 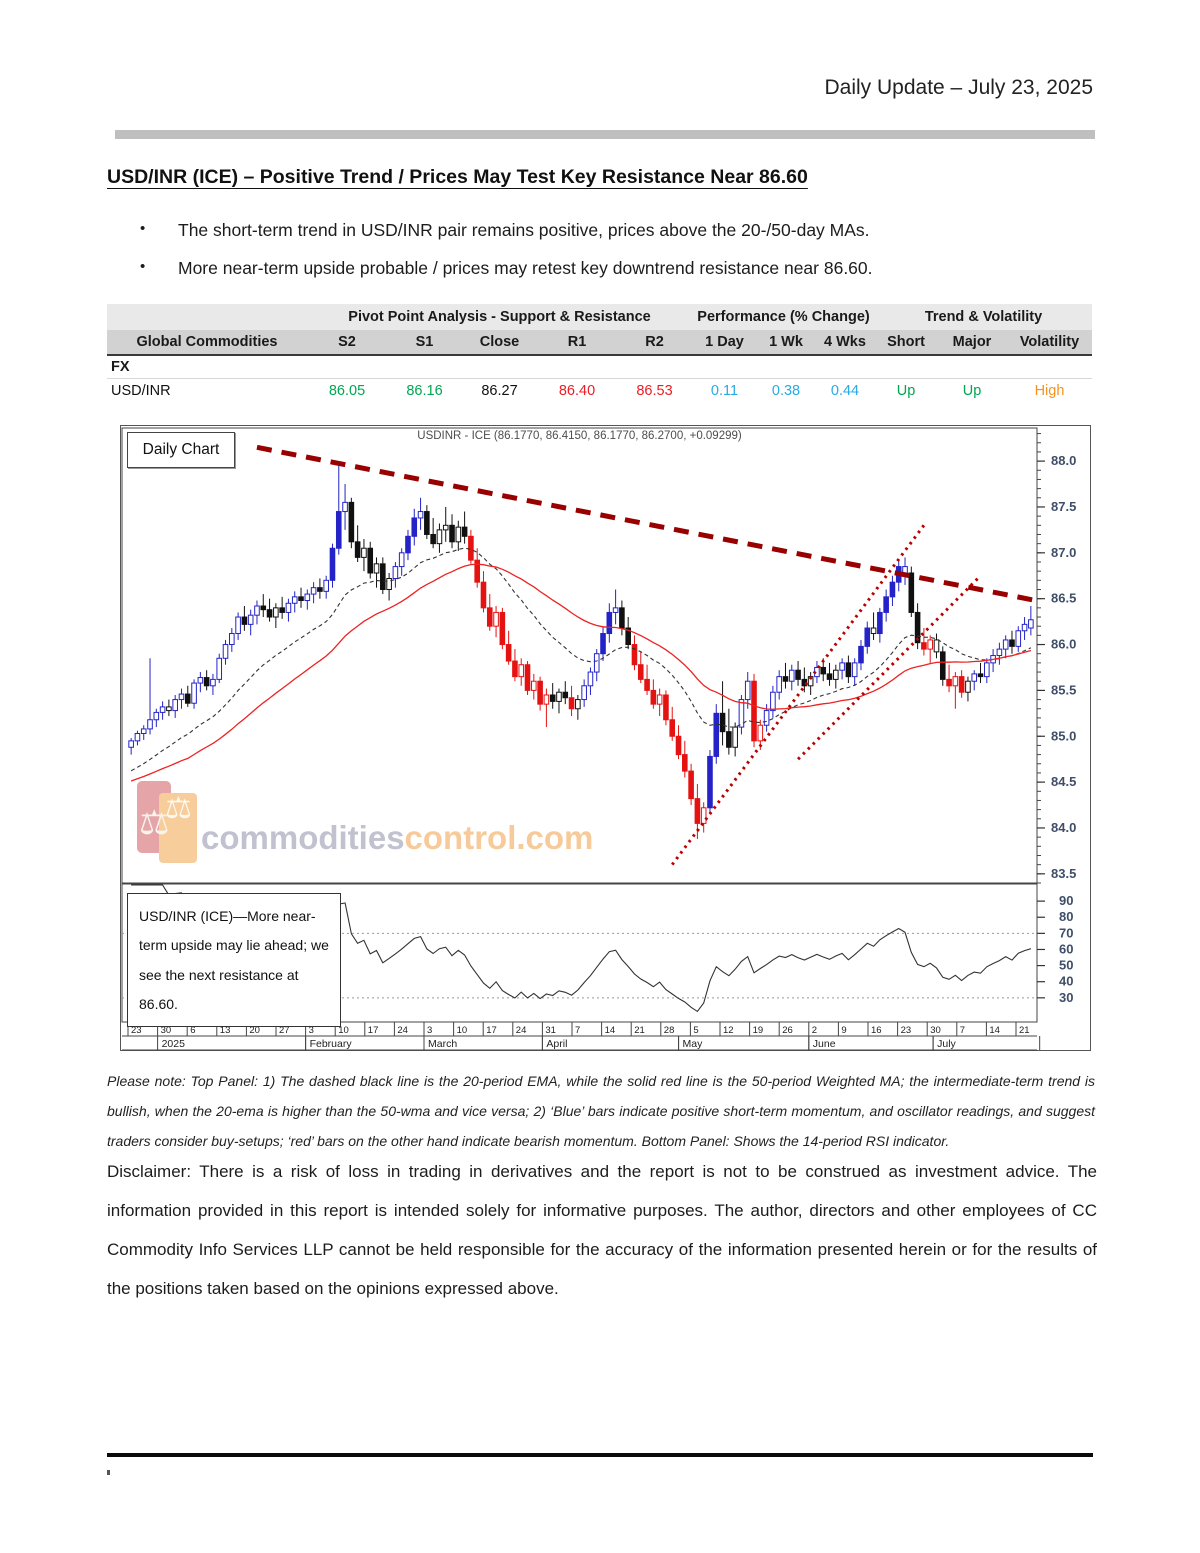 I want to click on svg-text: May, so click(x=693, y=1044).